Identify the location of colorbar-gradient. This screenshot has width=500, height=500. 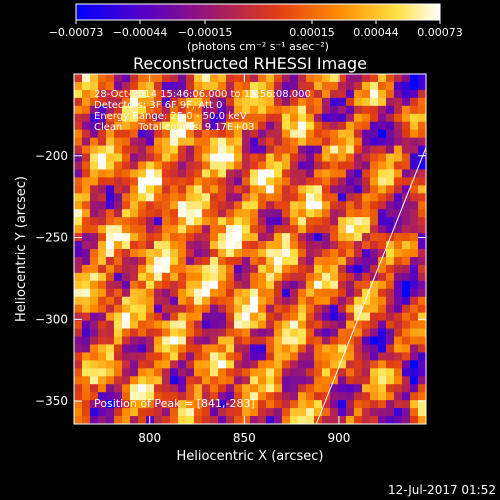
(258, 12).